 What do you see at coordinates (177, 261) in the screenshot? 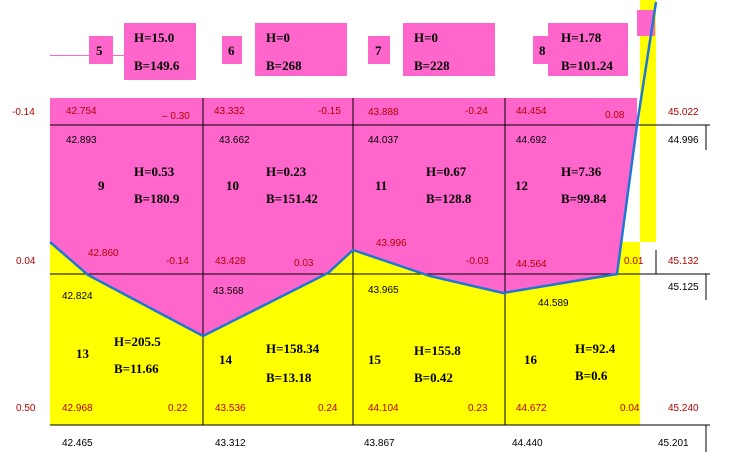
I see `row2-diff-1: -0.14` at bounding box center [177, 261].